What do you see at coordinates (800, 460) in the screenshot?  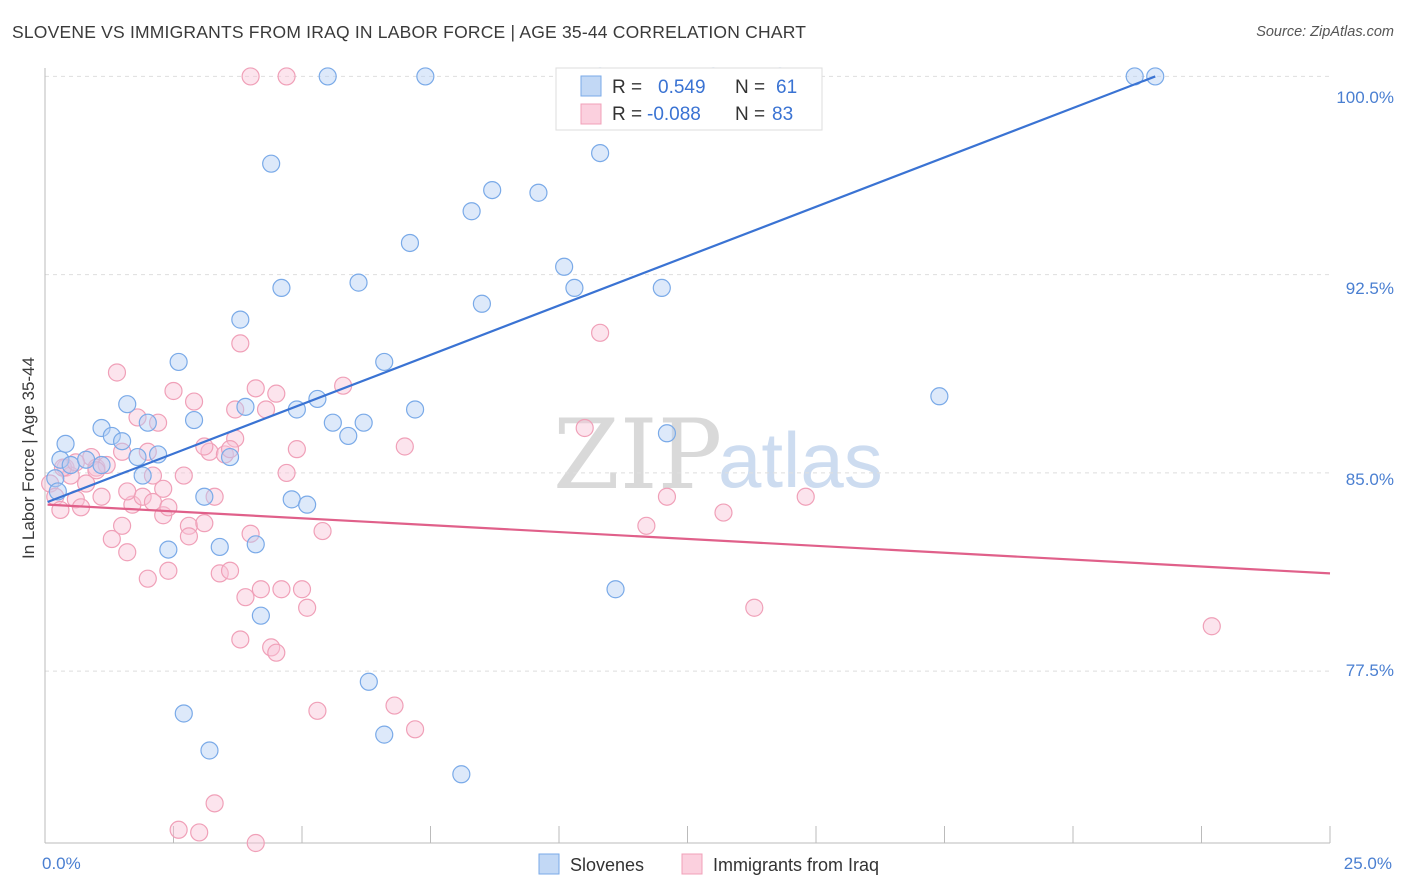 I see `watermark-atlas: atlas` at bounding box center [800, 460].